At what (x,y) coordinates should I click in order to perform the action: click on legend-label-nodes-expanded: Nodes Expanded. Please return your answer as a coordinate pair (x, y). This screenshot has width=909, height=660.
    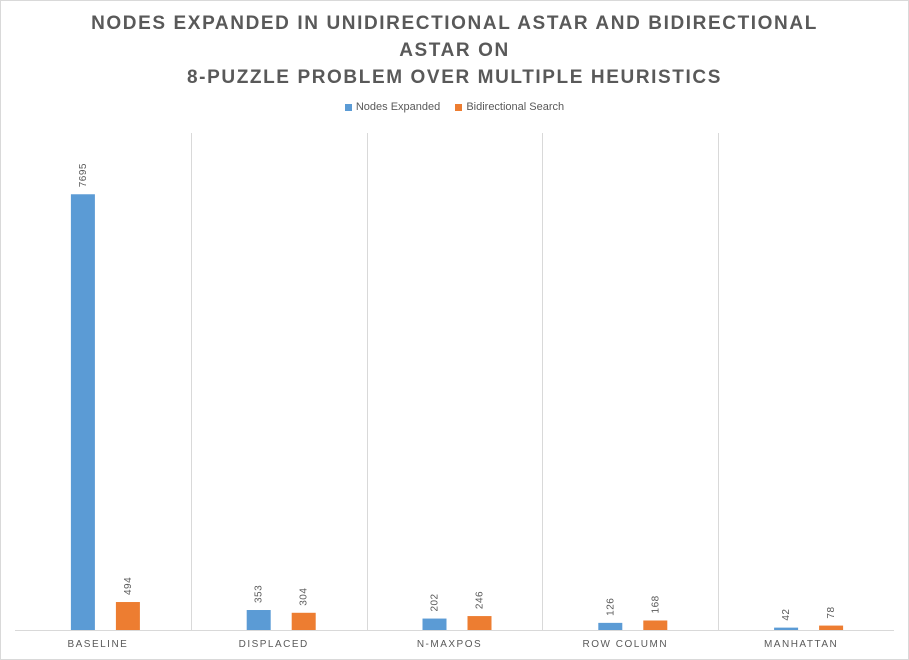
    Looking at the image, I should click on (398, 107).